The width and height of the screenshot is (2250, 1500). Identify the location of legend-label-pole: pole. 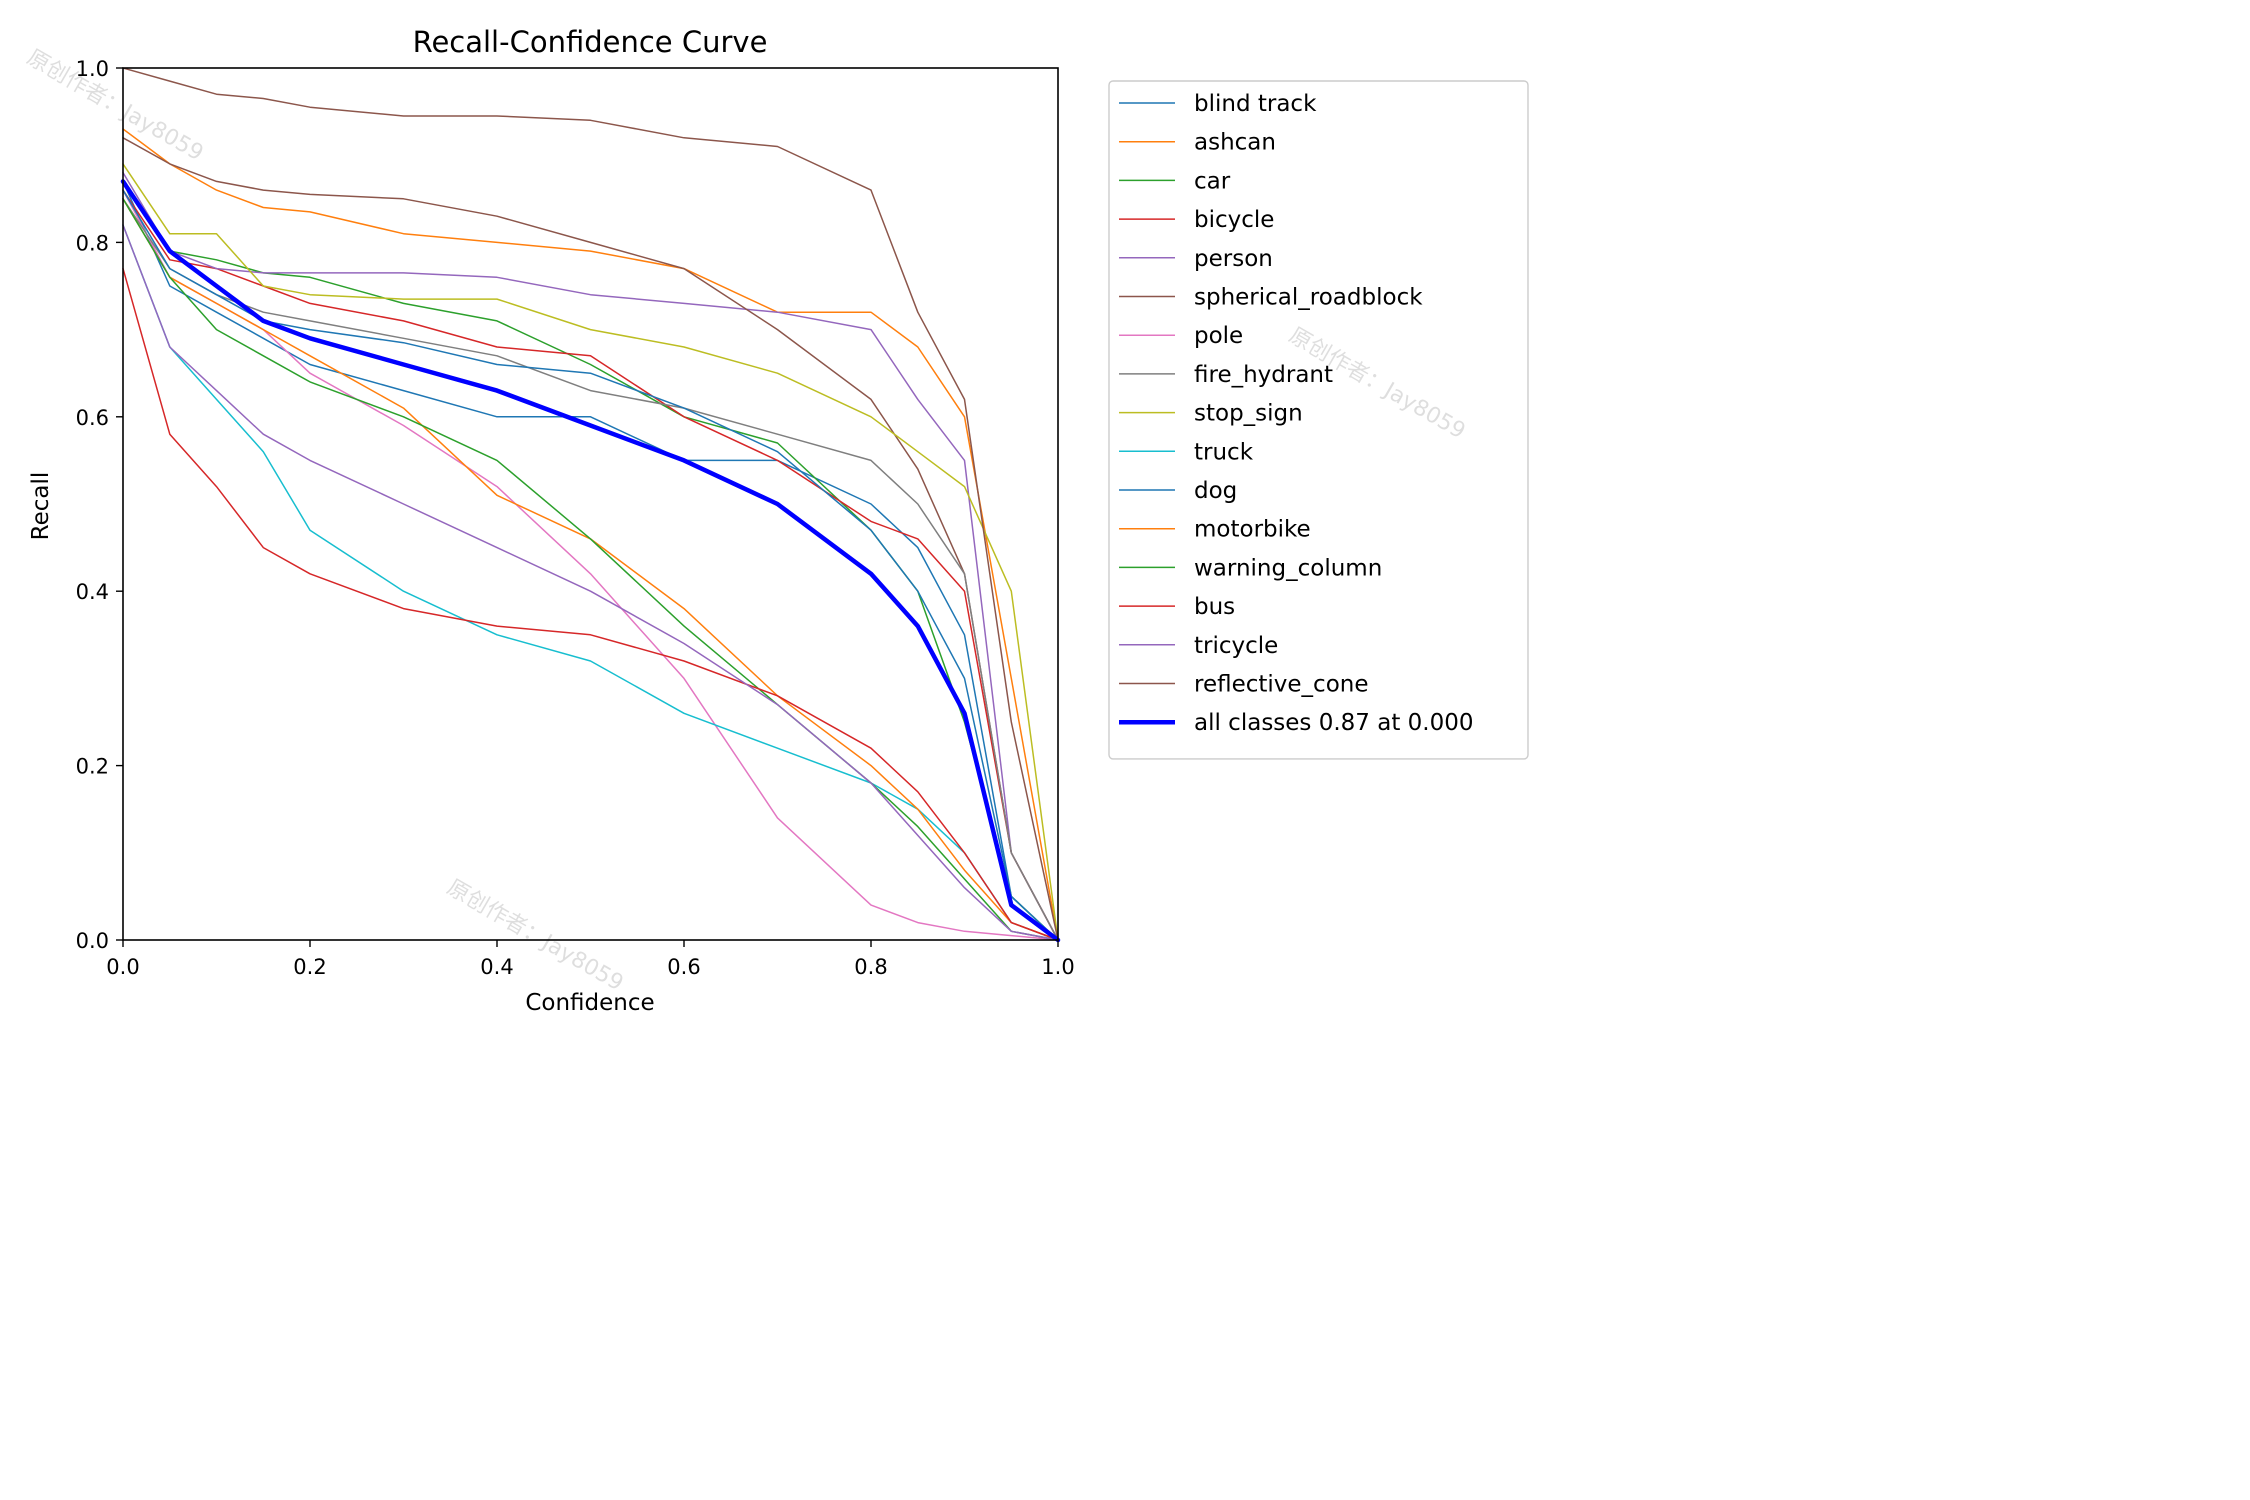
(1218, 336).